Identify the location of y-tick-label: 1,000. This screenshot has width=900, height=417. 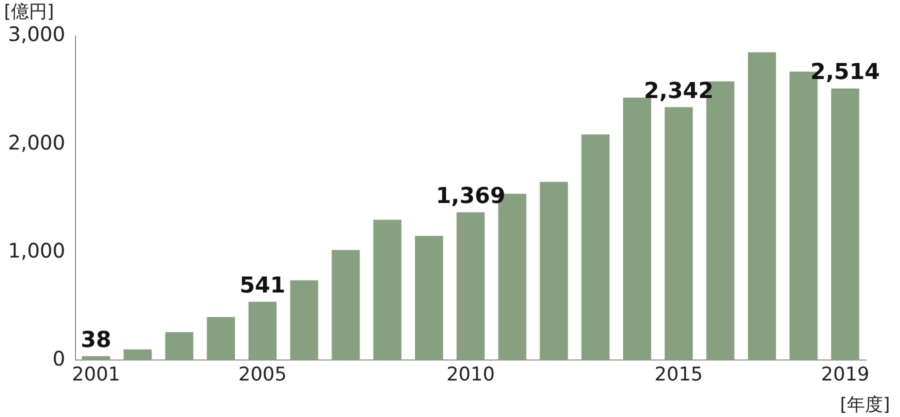
(37, 250).